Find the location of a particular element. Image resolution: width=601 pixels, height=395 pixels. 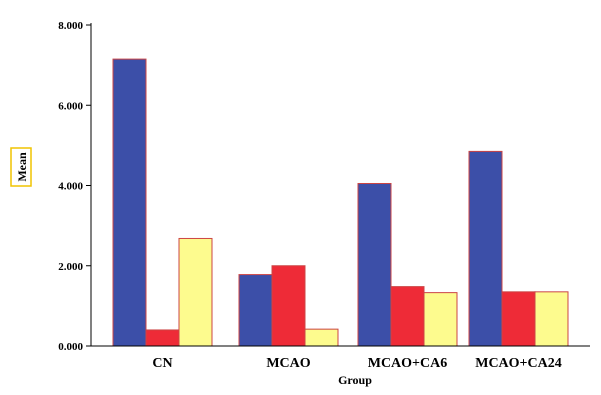

y-axis-title-box is located at coordinates (21, 167).